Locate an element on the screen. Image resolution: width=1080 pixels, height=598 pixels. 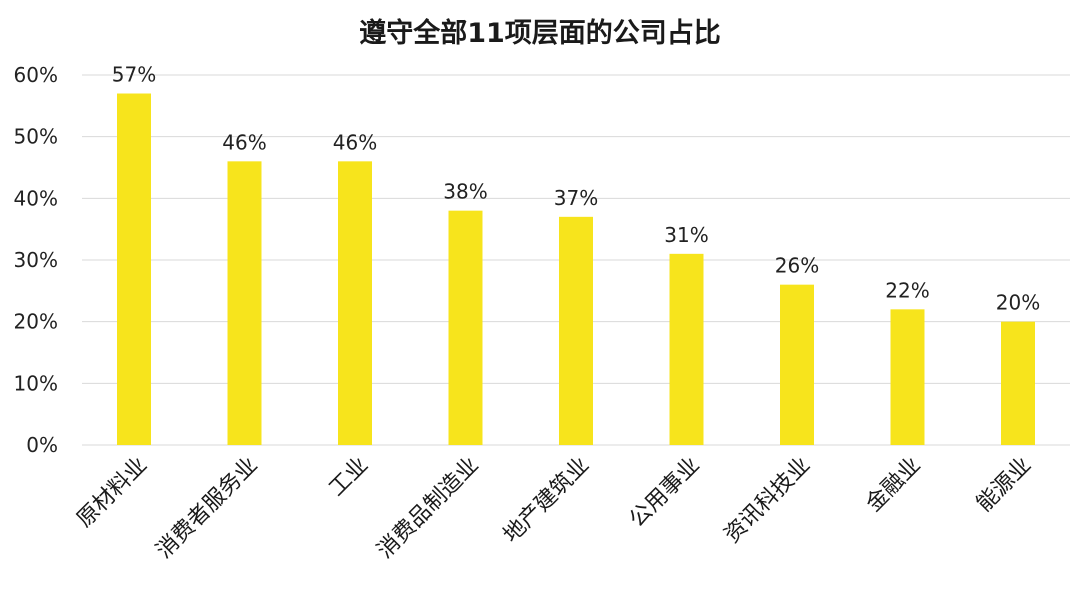
category-label: 公用事业 is located at coordinates (665, 493).